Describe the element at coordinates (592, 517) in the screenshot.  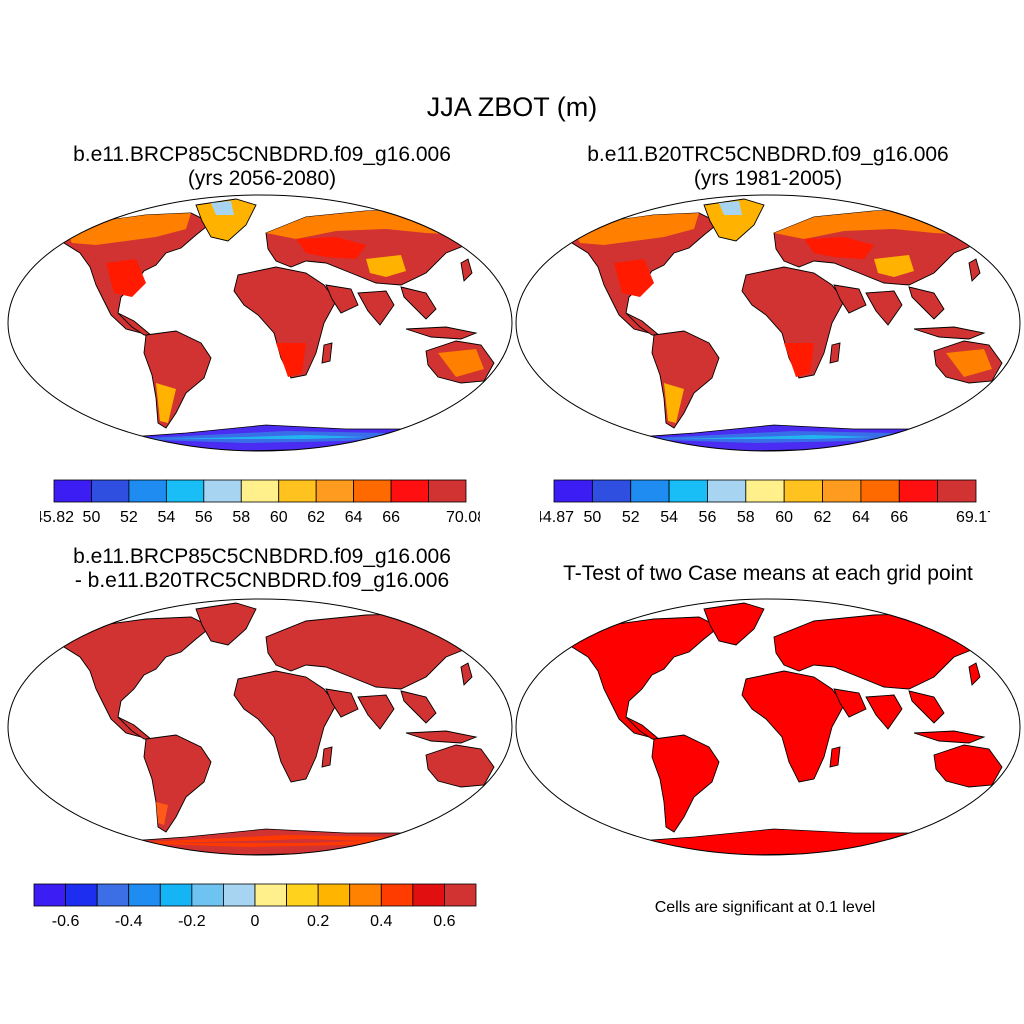
I see `colorbar-tick-label: 50` at that location.